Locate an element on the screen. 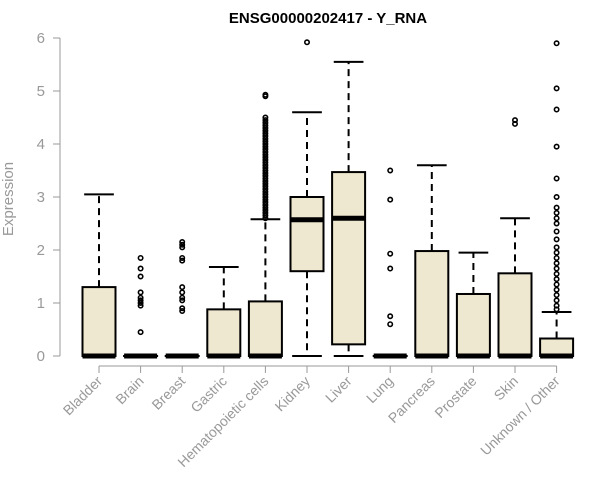 The width and height of the screenshot is (600, 500). y-tick-label: 3 is located at coordinates (41, 197).